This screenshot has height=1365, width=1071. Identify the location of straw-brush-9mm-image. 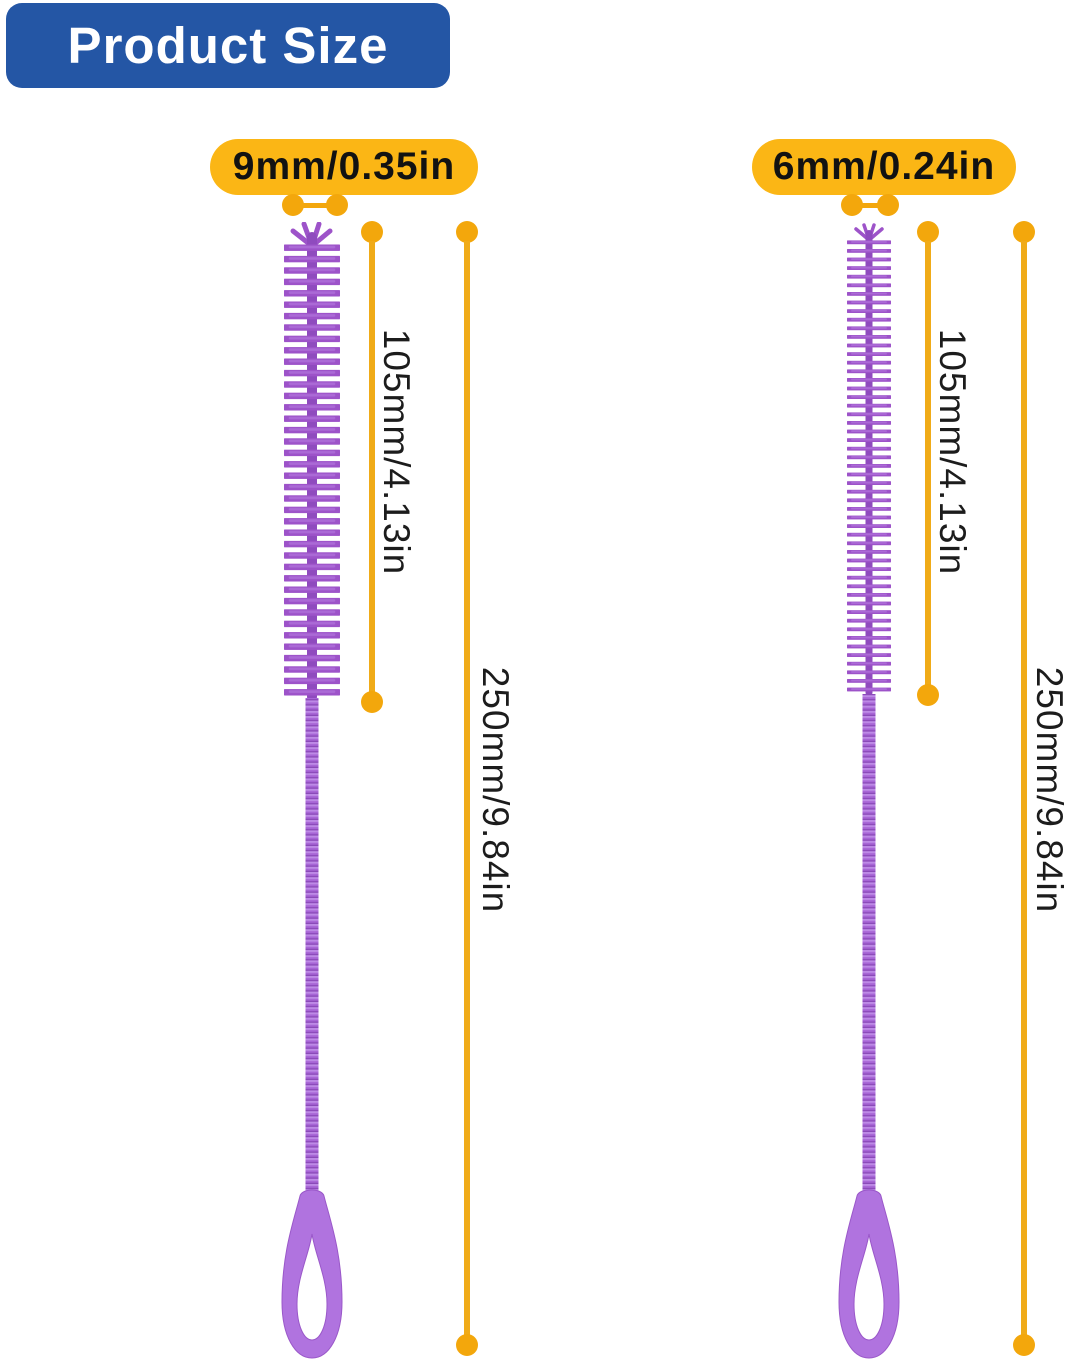
(312, 790).